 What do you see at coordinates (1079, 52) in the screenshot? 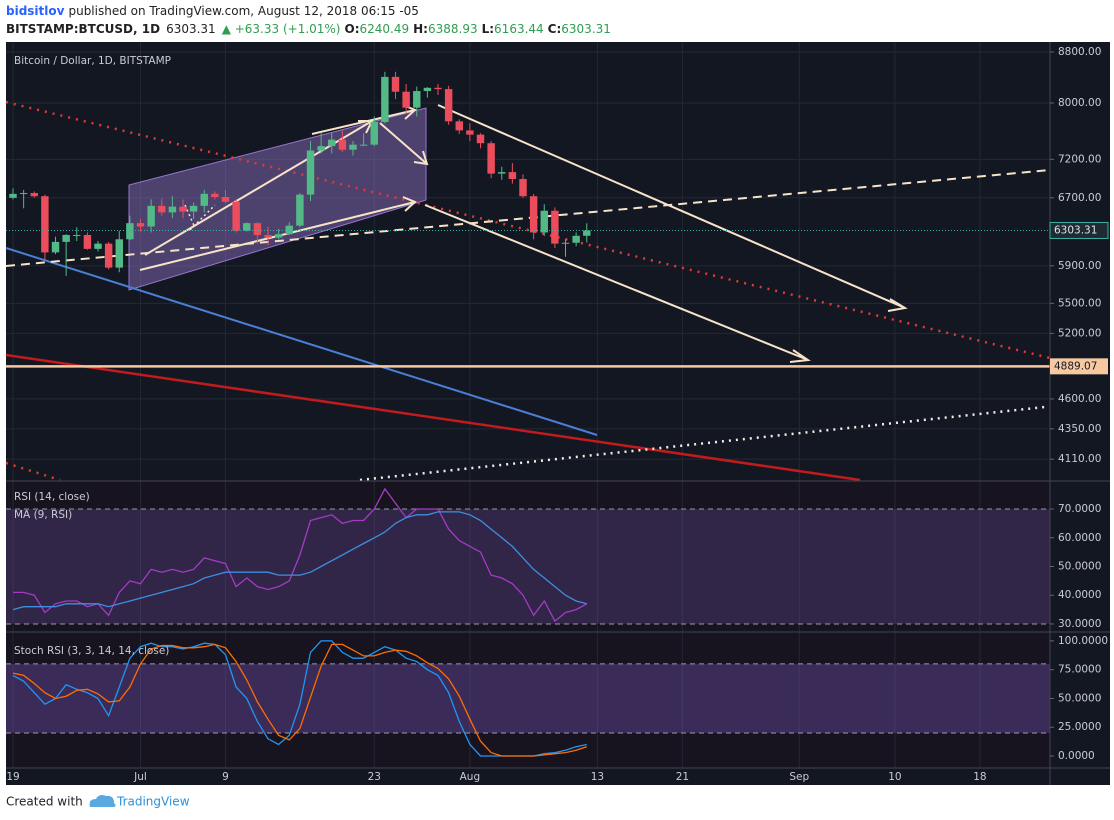
I see `y-tick-label: 8800.00` at bounding box center [1079, 52].